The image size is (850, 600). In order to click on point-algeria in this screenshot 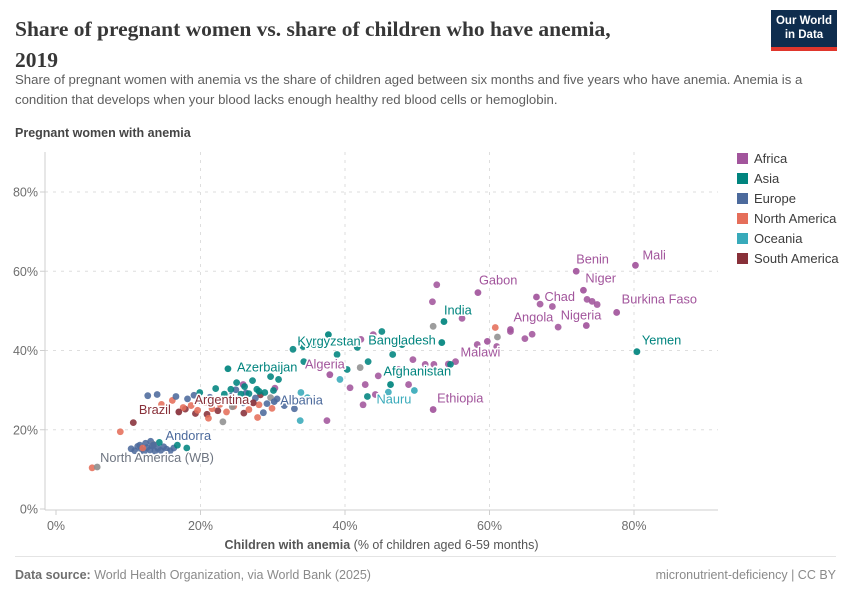, I will do `click(330, 375)`.